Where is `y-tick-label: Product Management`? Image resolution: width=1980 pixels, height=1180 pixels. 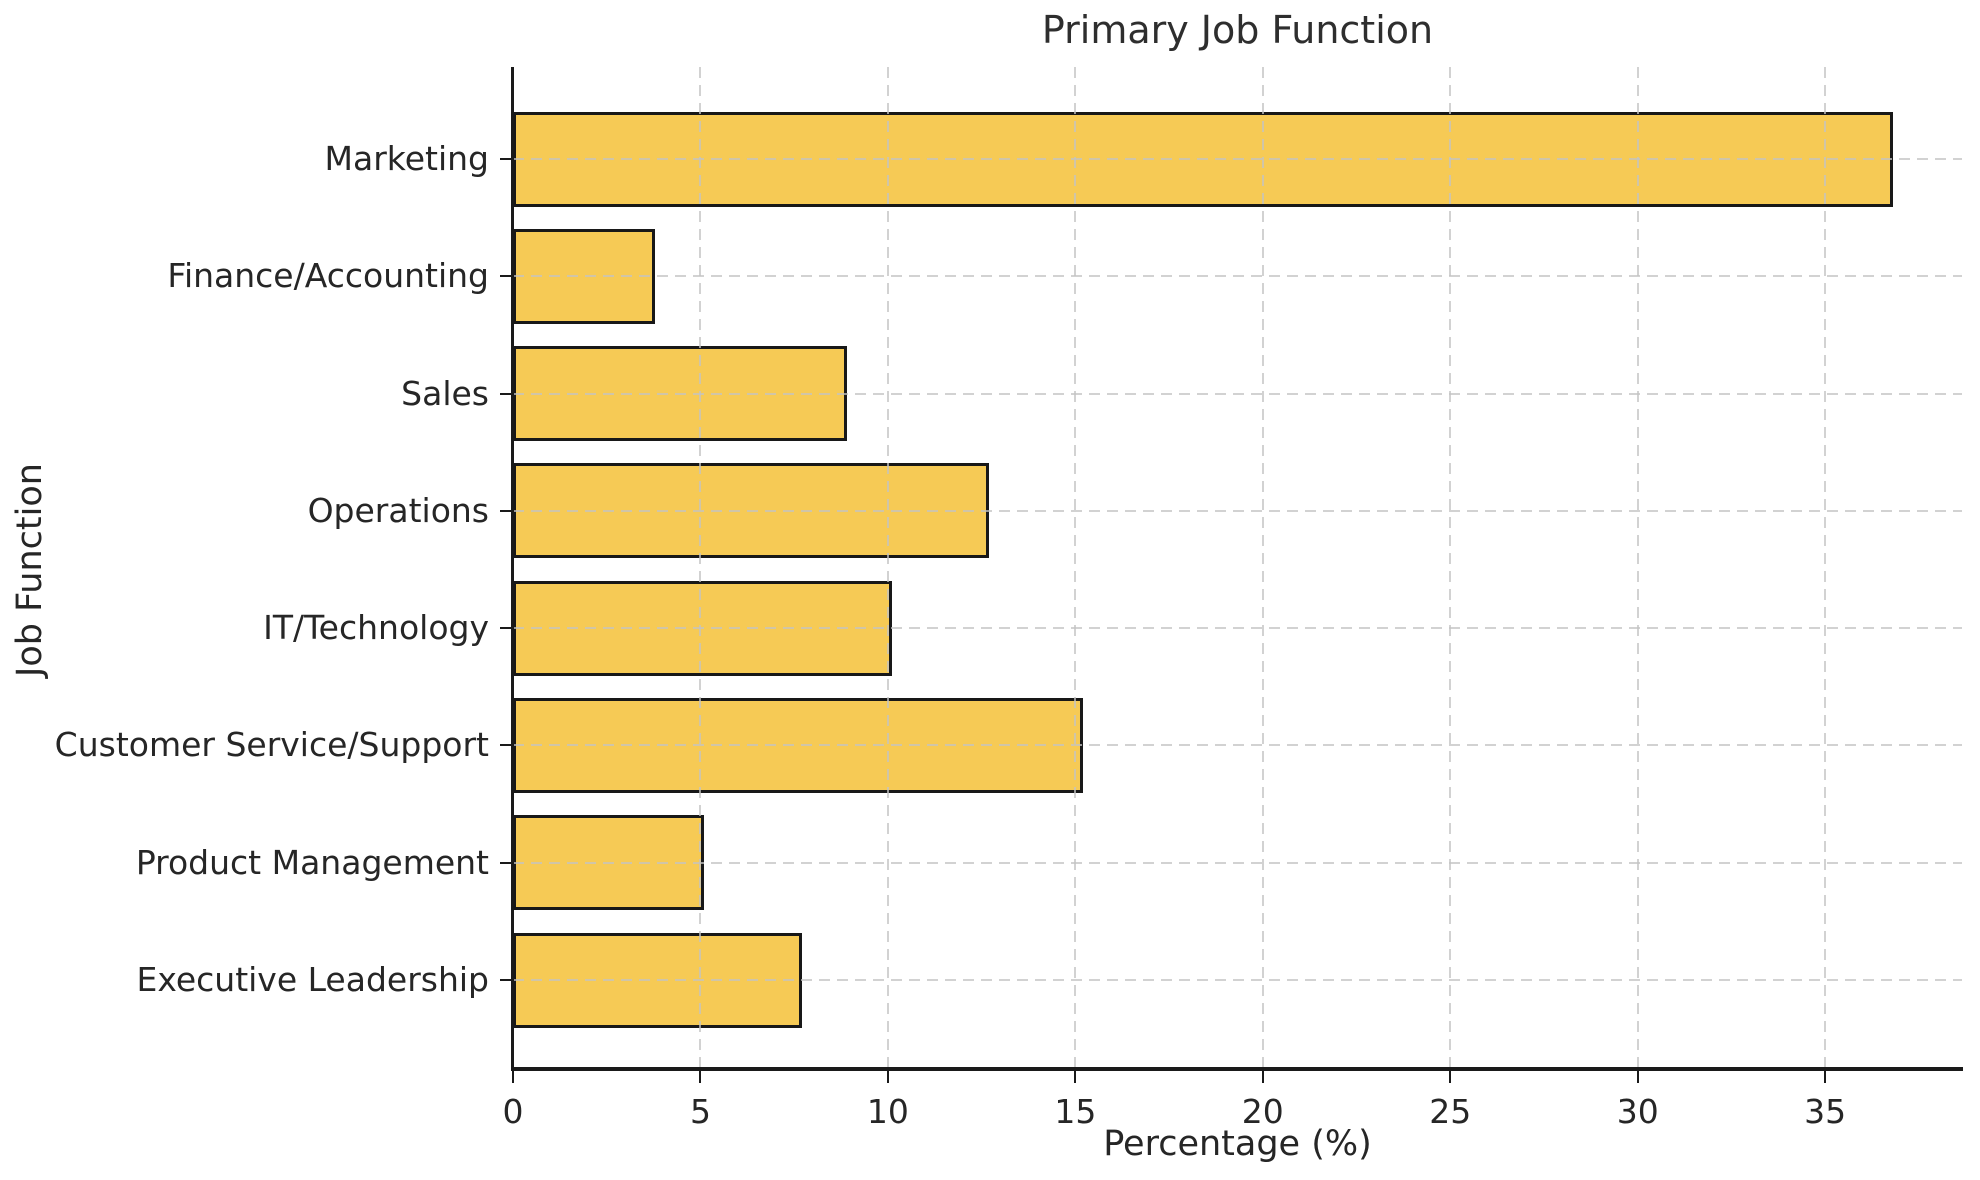
y-tick-label: Product Management is located at coordinates (312, 862).